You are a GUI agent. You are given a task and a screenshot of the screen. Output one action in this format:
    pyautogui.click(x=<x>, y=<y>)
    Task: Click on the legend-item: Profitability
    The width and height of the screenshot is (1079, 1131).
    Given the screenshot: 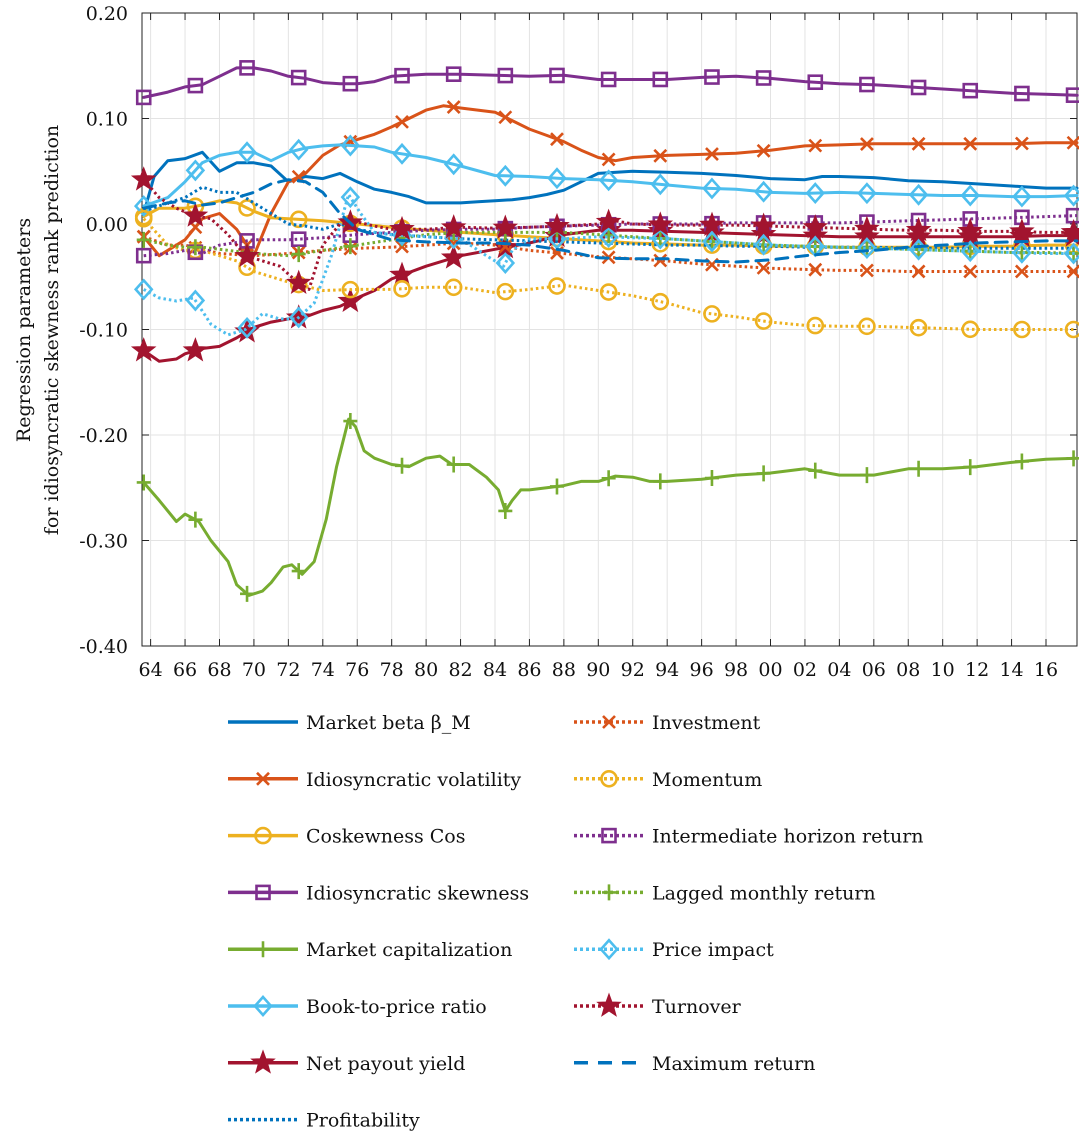 What is the action you would take?
    pyautogui.click(x=324, y=1120)
    